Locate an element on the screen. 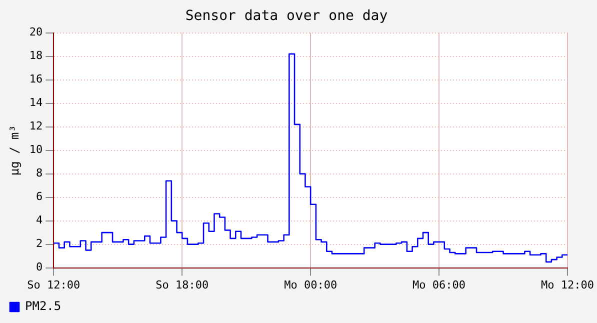 Image resolution: width=597 pixels, height=323 pixels. y-tick-label: 8 is located at coordinates (39, 173).